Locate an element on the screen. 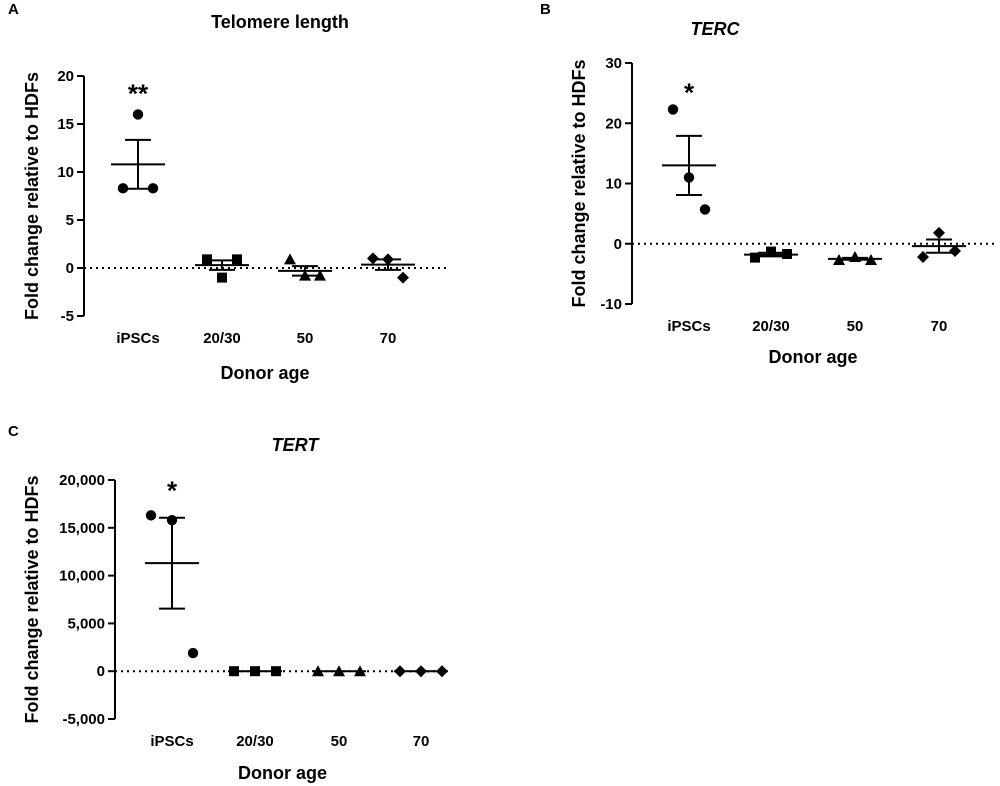 The width and height of the screenshot is (1000, 786). chart-title: TERT is located at coordinates (296, 445).